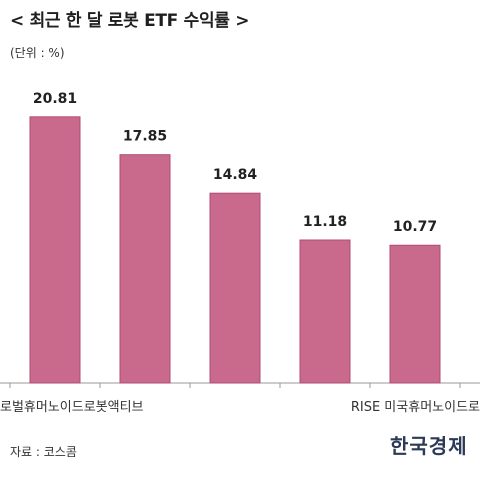 This screenshot has height=480, width=480. I want to click on value-label-2: 14.84, so click(235, 175).